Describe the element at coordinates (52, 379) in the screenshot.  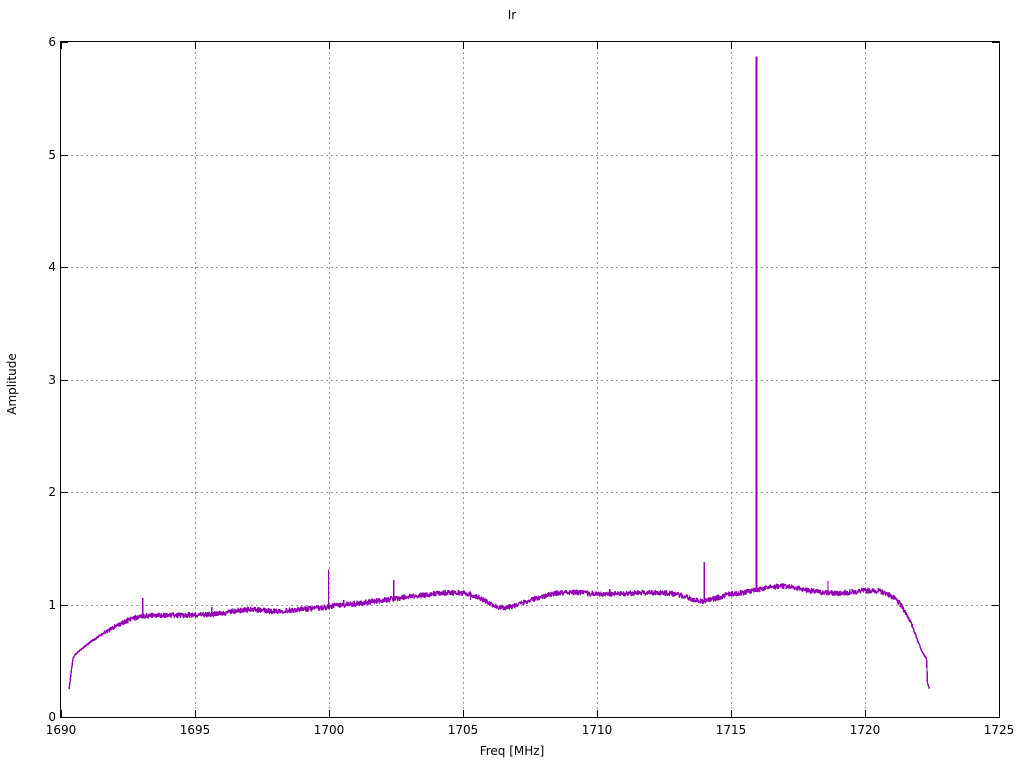
I see `y-tick-label: 3` at that location.